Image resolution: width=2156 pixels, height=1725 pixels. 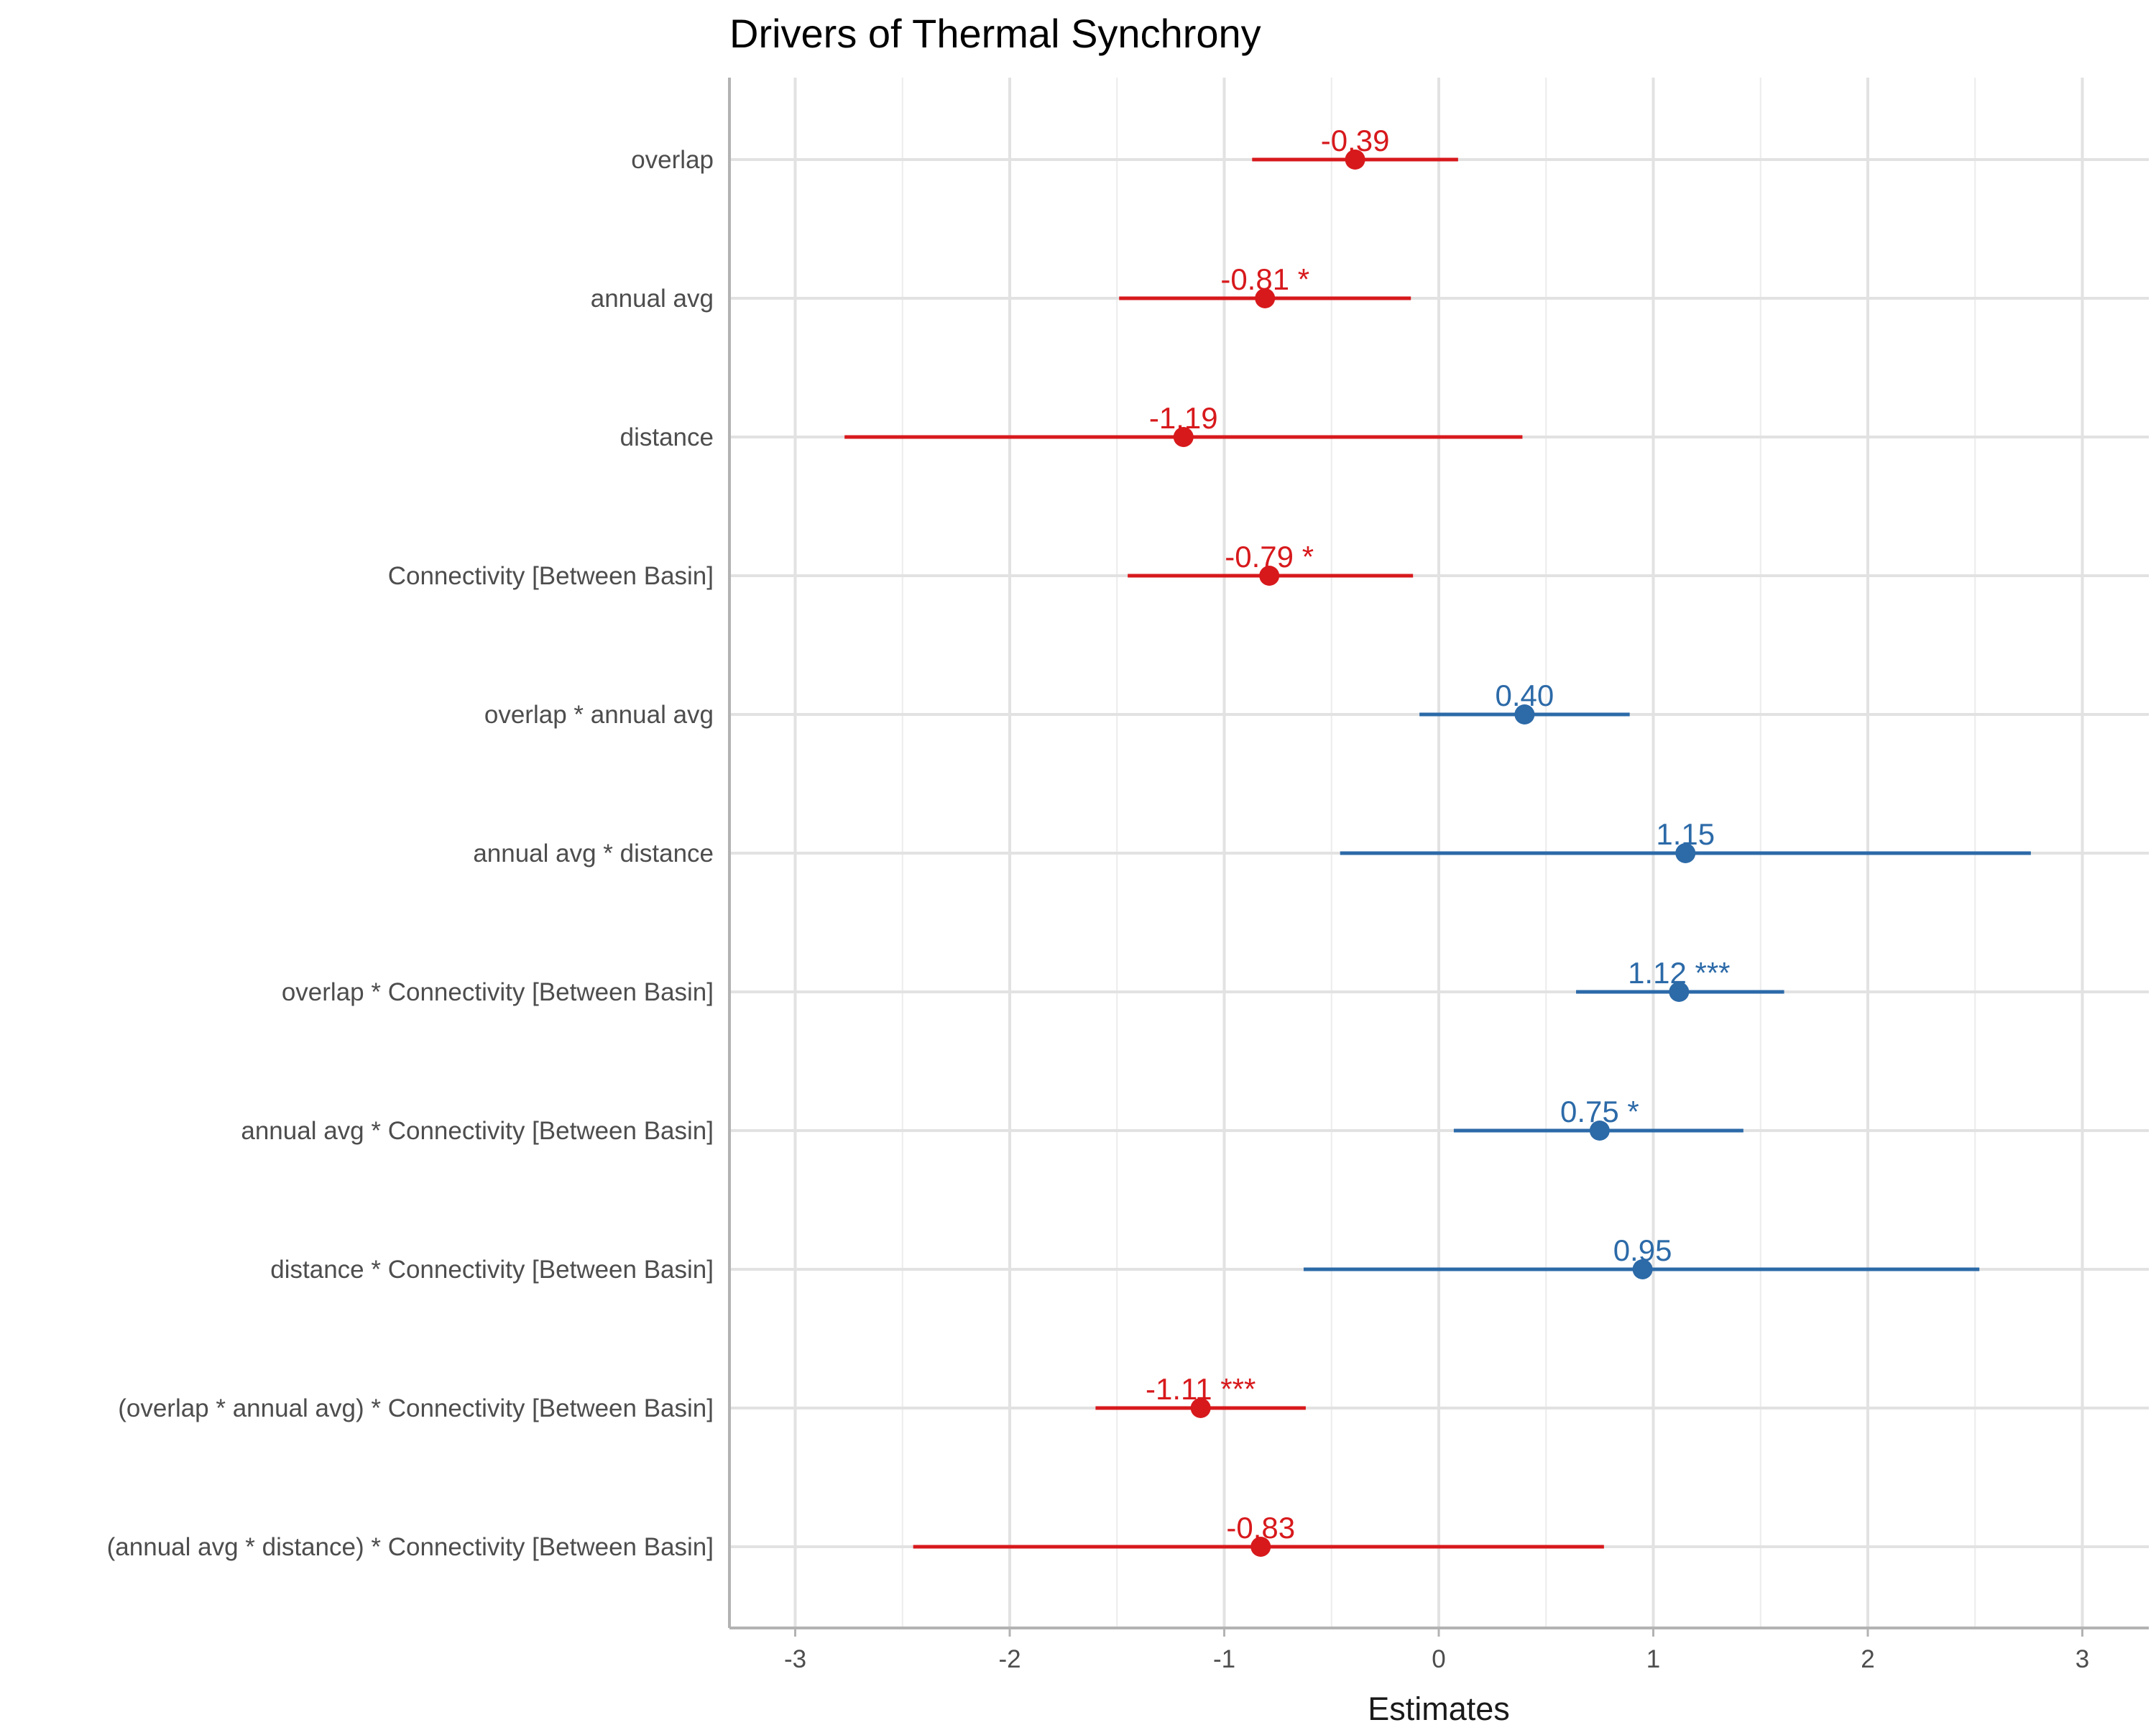 What do you see at coordinates (1269, 557) in the screenshot?
I see `estimate-label: -0.79 *` at bounding box center [1269, 557].